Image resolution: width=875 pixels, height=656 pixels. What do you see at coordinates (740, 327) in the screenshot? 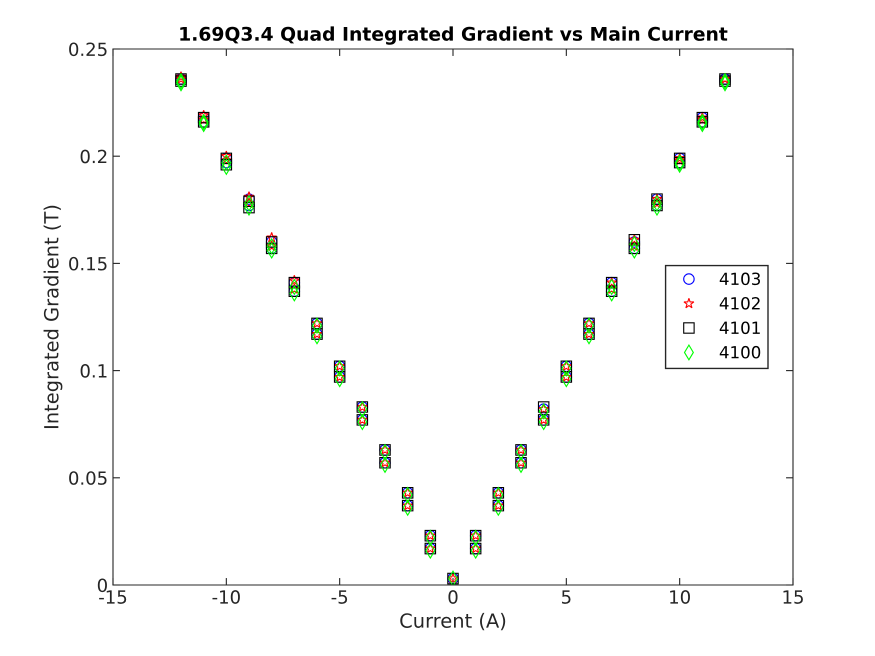
I see `legend-label: 4101` at bounding box center [740, 327].